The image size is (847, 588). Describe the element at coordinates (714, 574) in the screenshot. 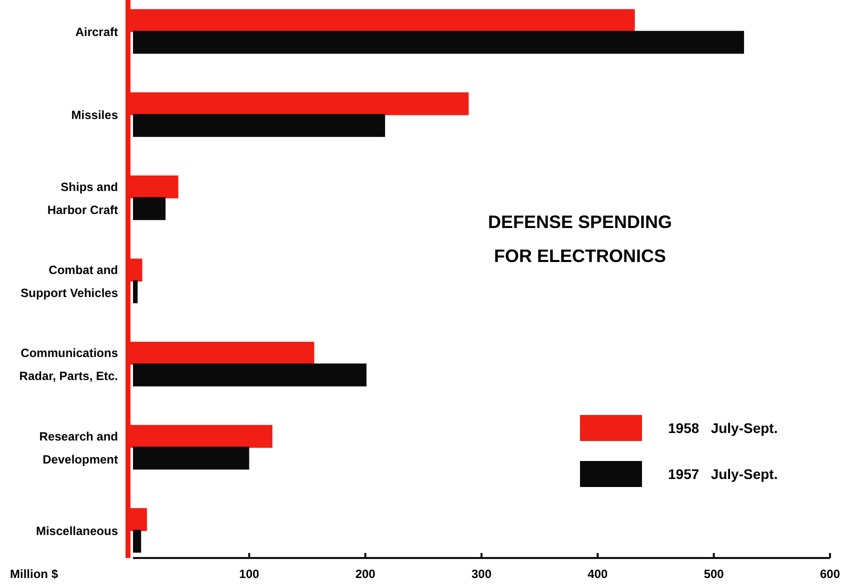

I see `x-tick-label: 500` at that location.